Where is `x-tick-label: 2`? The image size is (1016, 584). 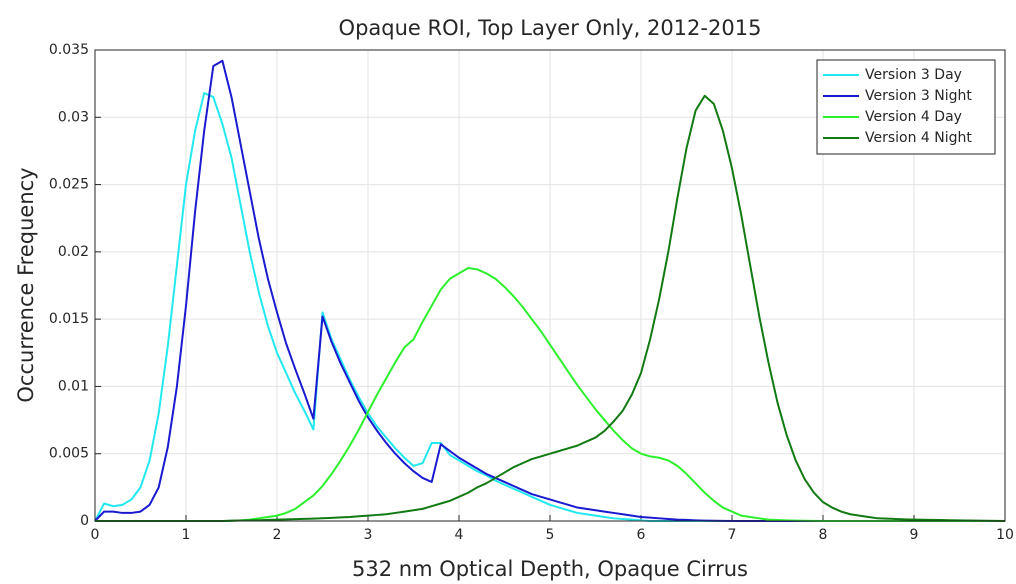 x-tick-label: 2 is located at coordinates (277, 535).